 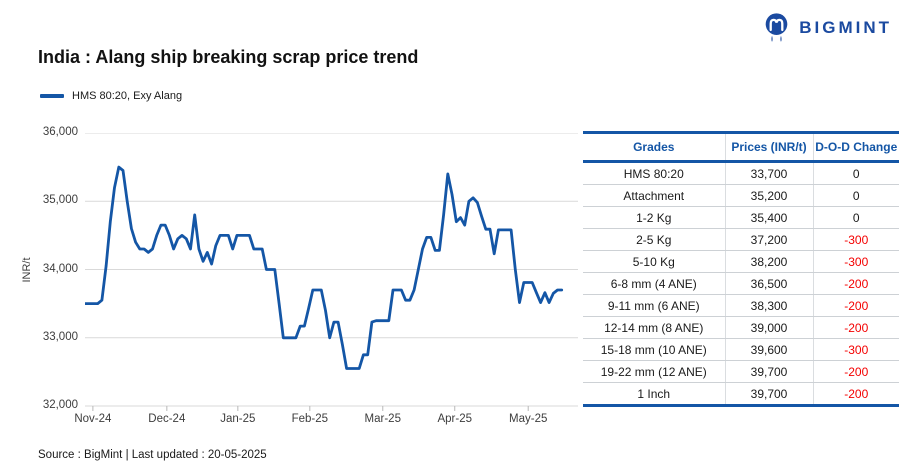 What do you see at coordinates (768, 173) in the screenshot?
I see `price-cell: 33,700` at bounding box center [768, 173].